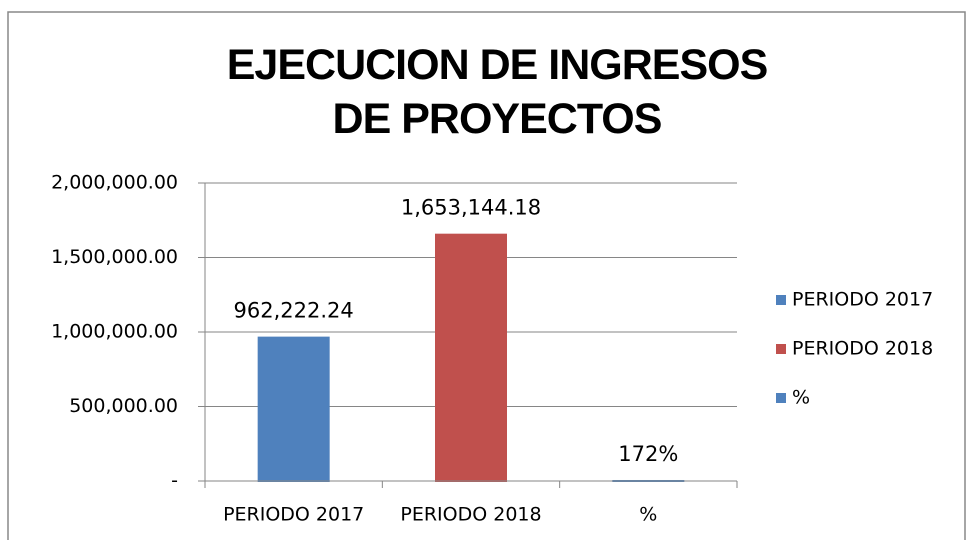 This screenshot has height=540, width=973. Describe the element at coordinates (801, 398) in the screenshot. I see `legend-label: %` at that location.